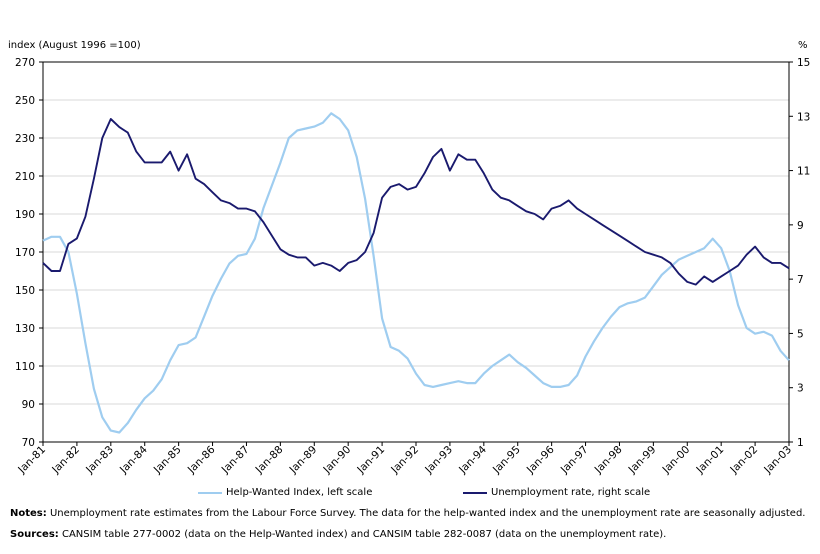 The height and width of the screenshot is (554, 820). Describe the element at coordinates (506, 460) in the screenshot. I see `x-tick-label: Jan-95` at that location.